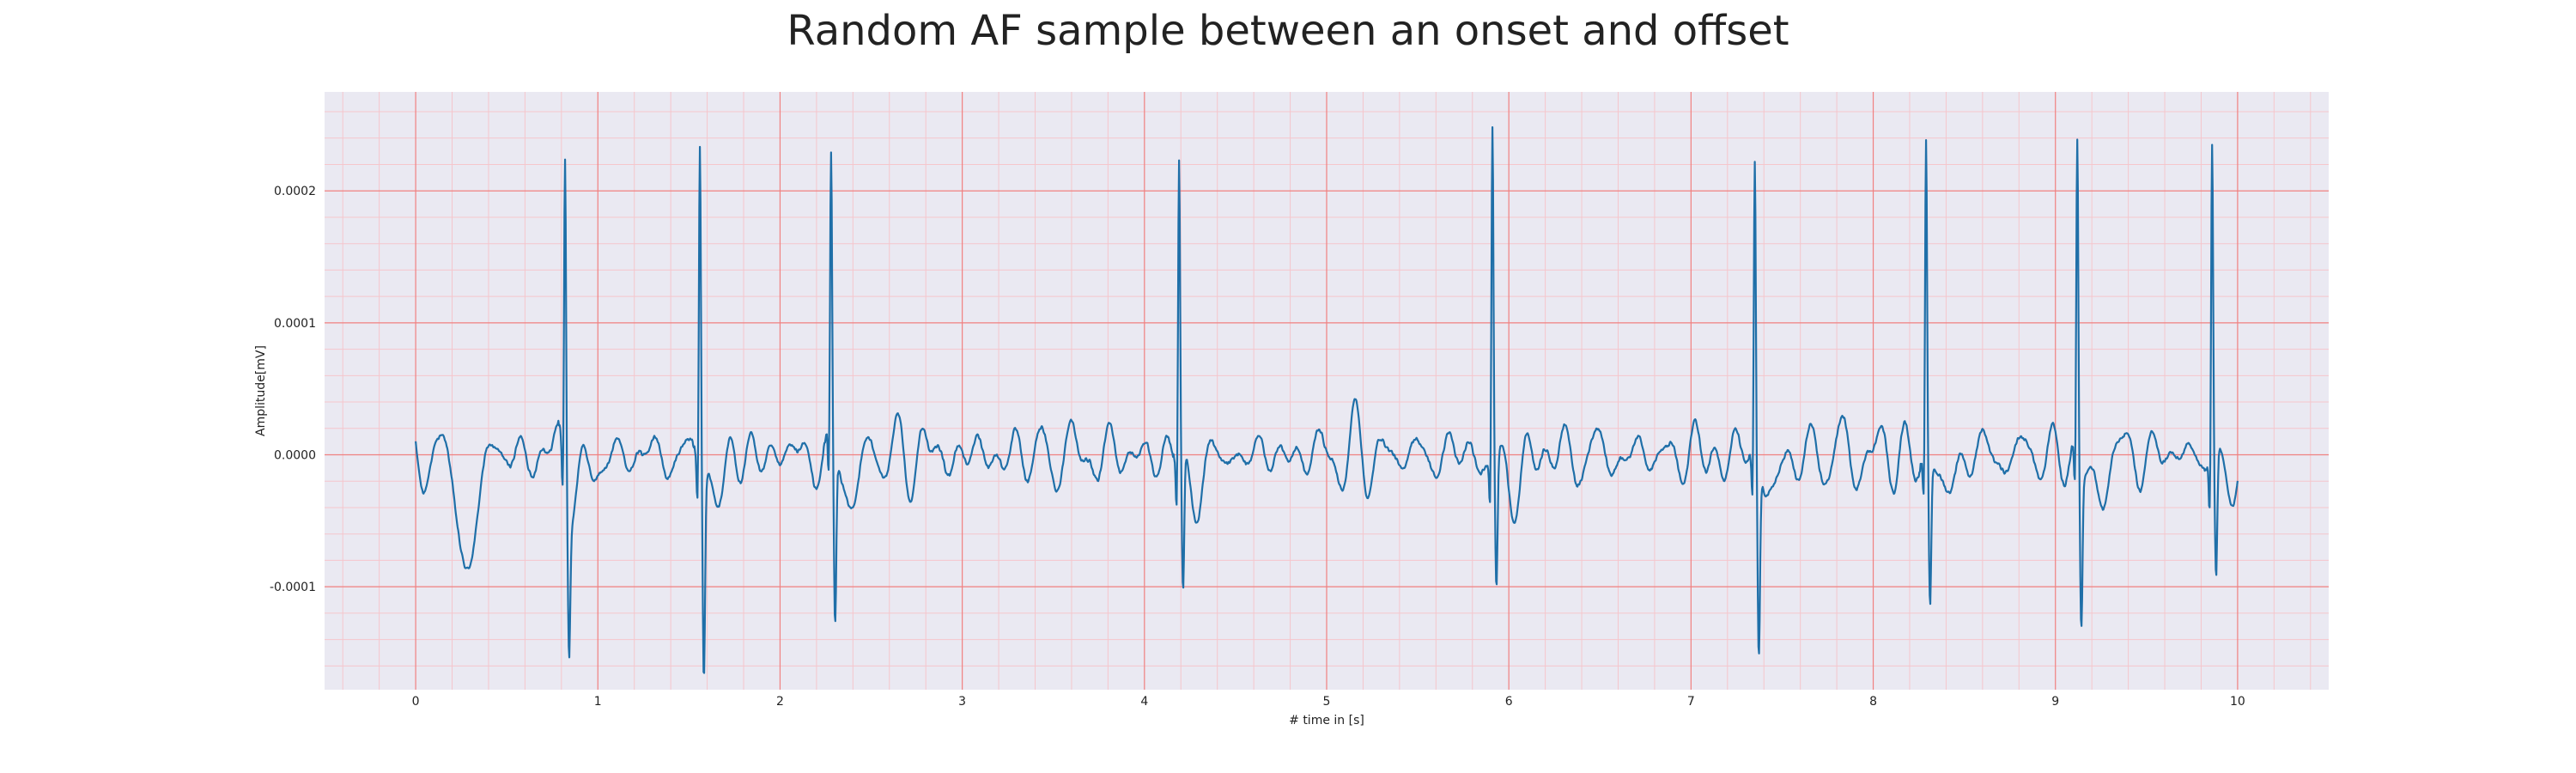  What do you see at coordinates (1327, 720) in the screenshot?
I see `x-axis-label: # time in [s]` at bounding box center [1327, 720].